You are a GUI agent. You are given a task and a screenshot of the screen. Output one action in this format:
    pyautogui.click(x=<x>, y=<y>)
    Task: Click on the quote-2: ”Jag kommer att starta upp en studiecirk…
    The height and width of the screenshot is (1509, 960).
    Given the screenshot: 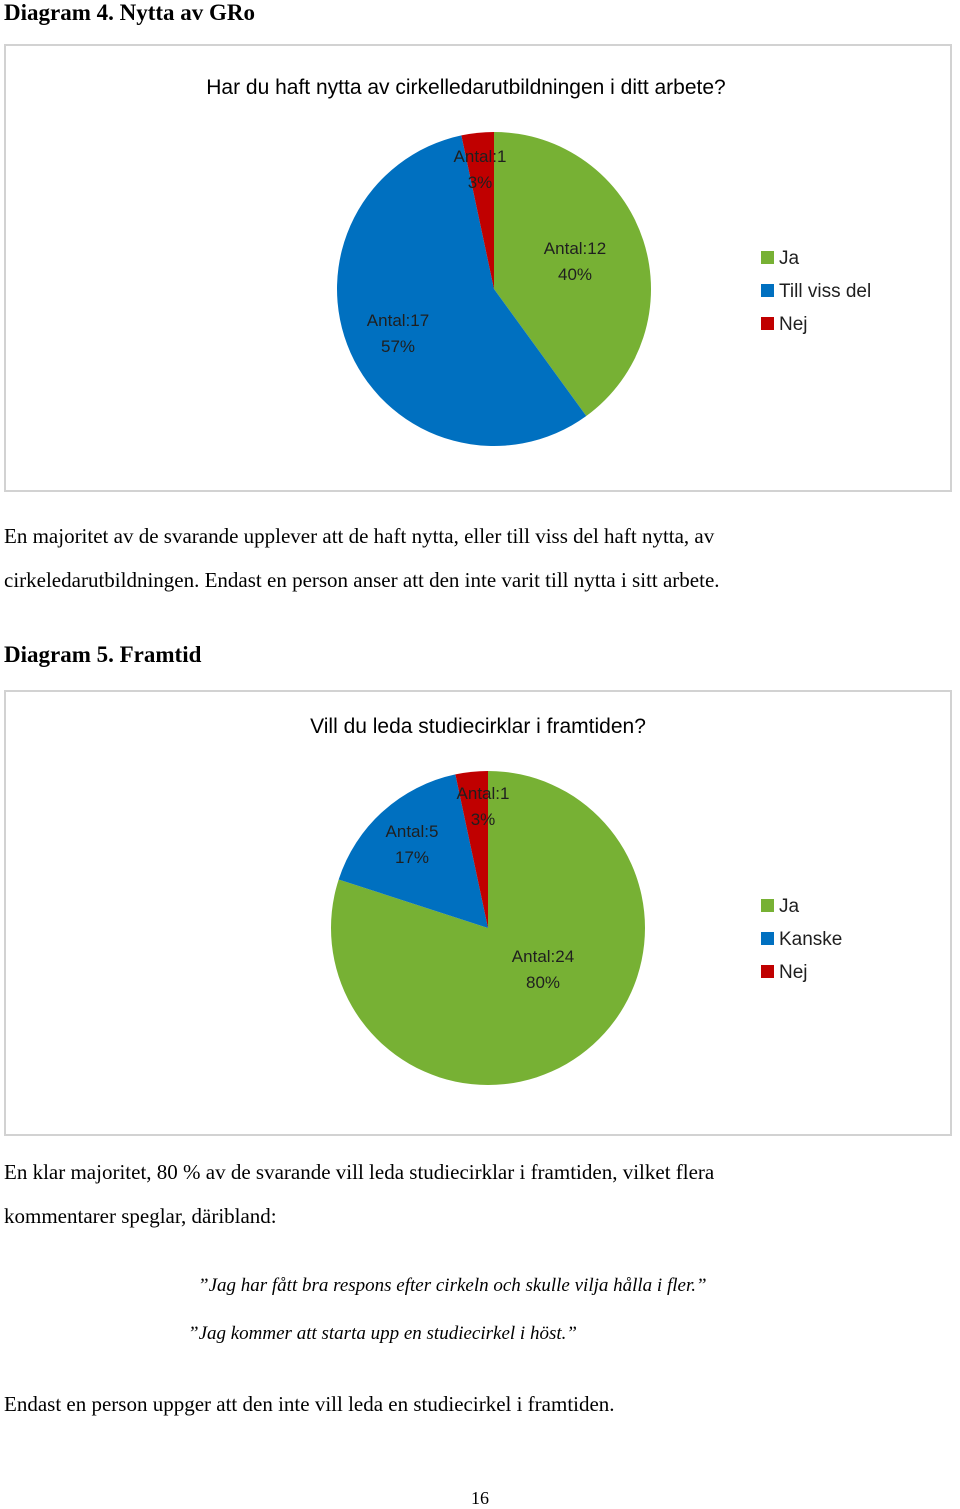 What is the action you would take?
    pyautogui.click(x=382, y=1333)
    